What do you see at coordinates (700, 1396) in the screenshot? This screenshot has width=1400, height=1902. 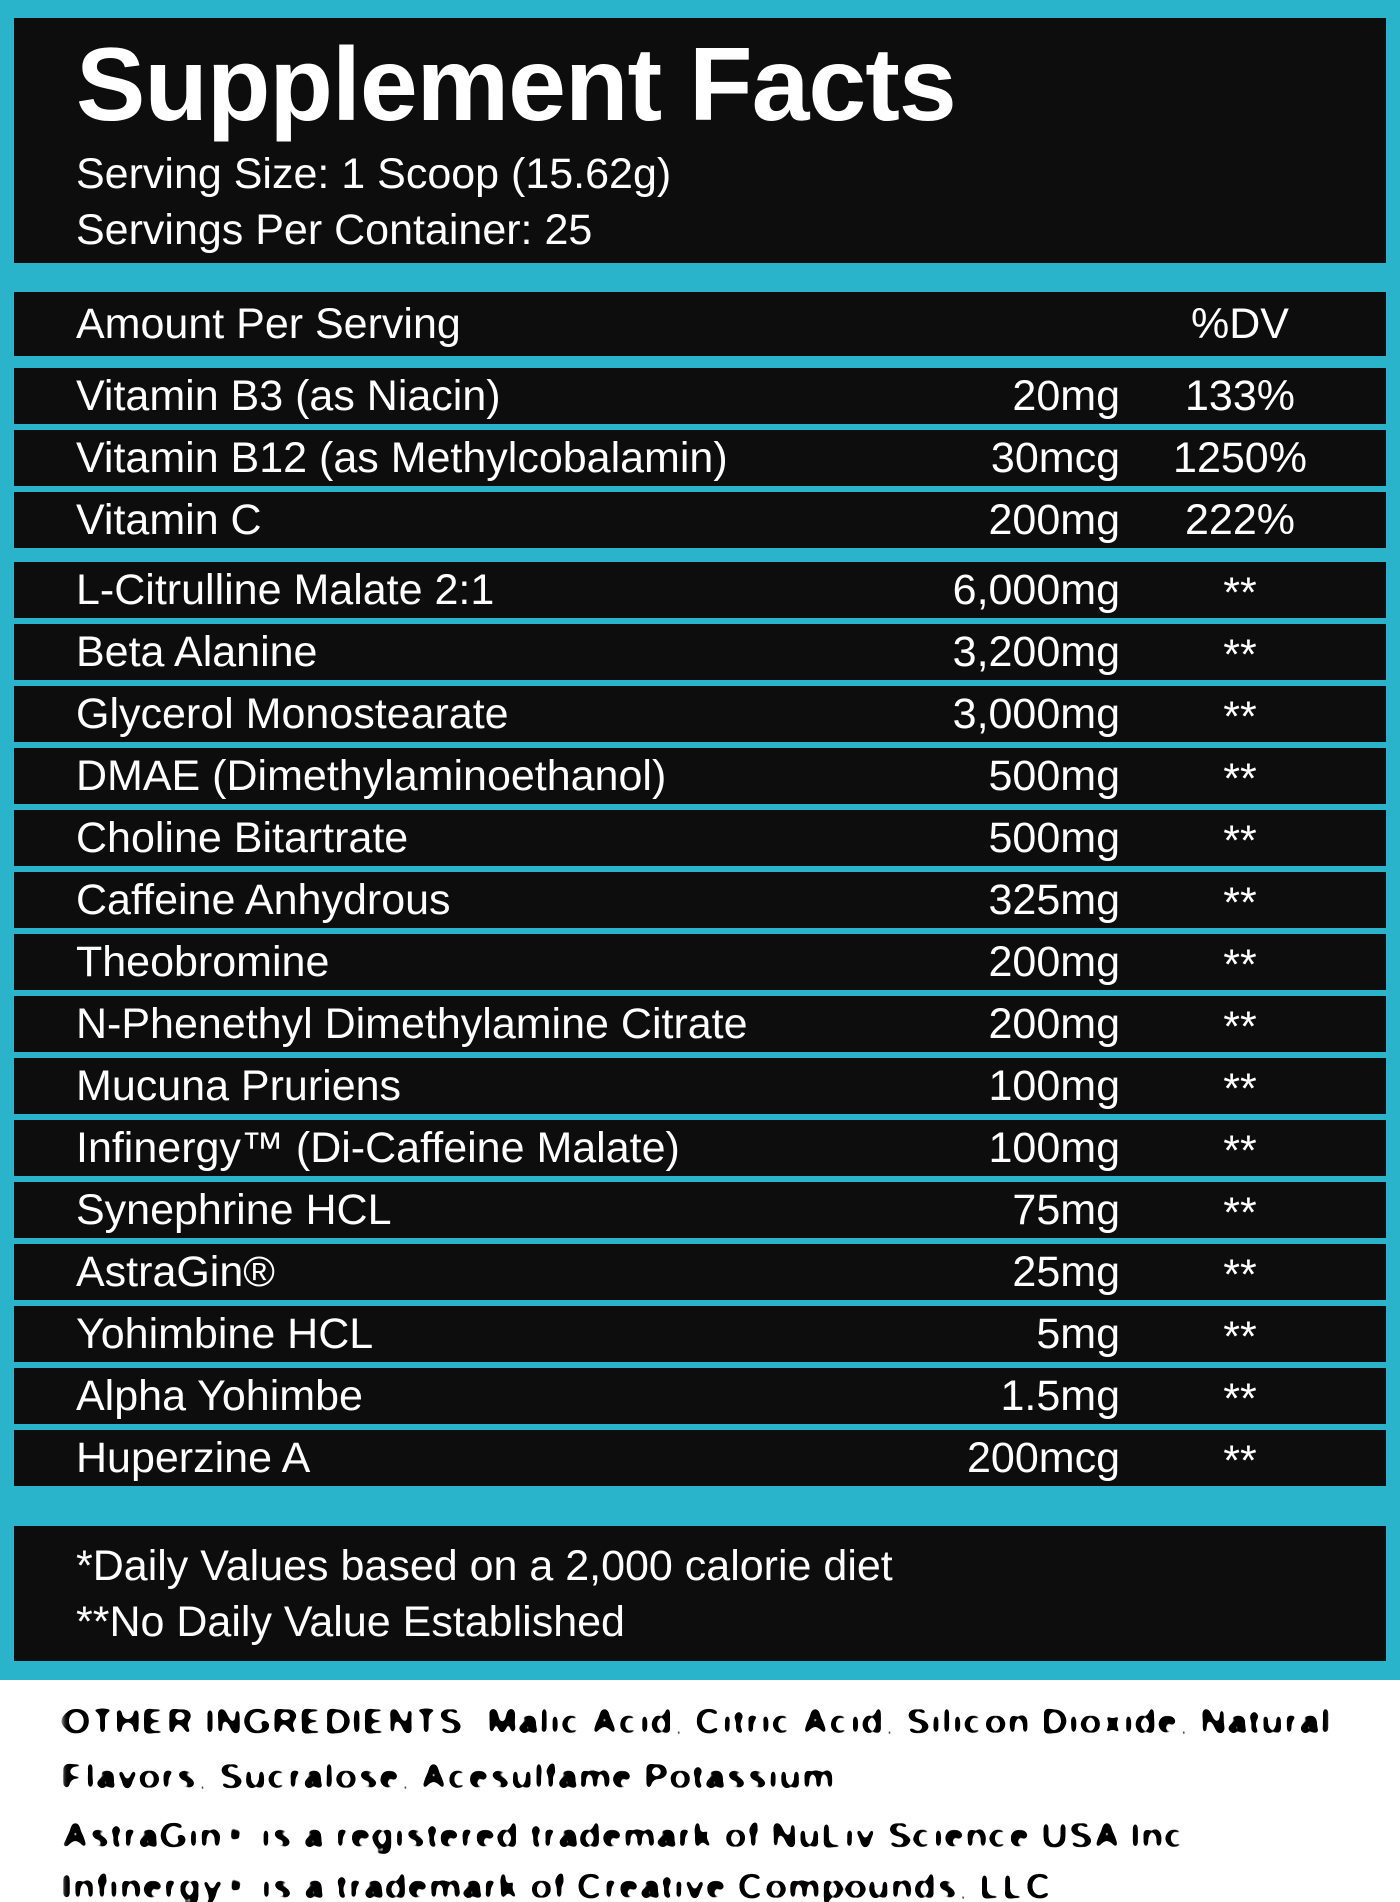 I see `ingredient-row: Alpha Yohimbe 1.5mg **` at bounding box center [700, 1396].